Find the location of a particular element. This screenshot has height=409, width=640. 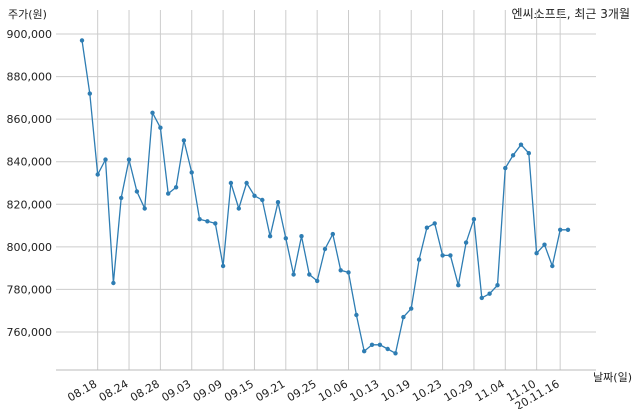

x-tick-label: 09.21 is located at coordinates (271, 390).